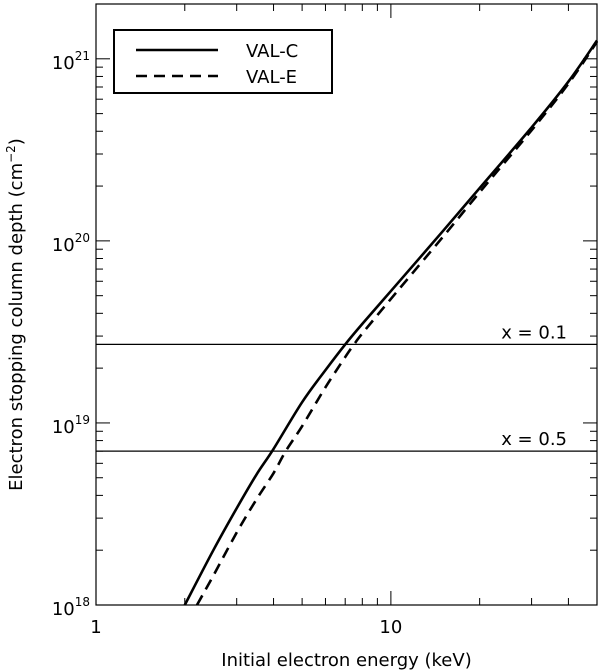  I want to click on y-axis-label-exponent: −2, so click(11, 154).